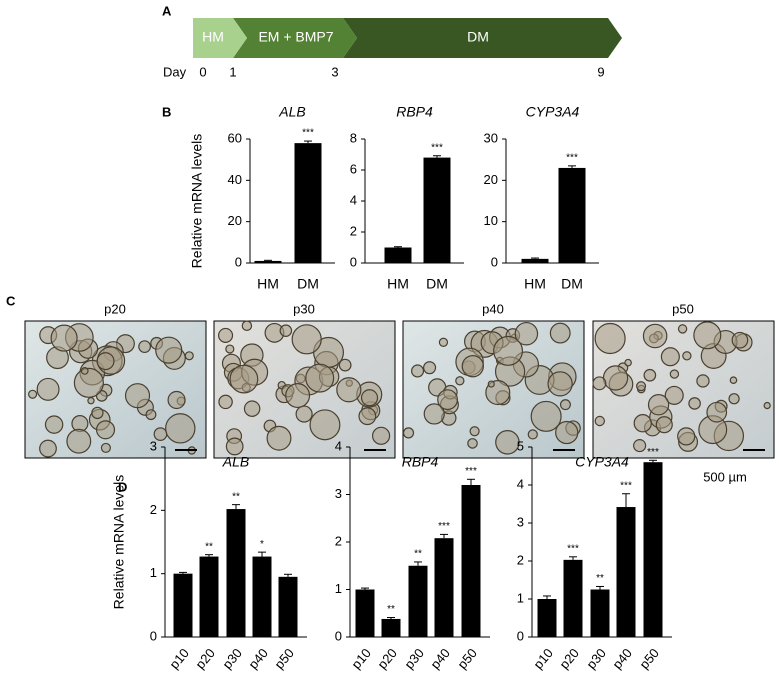 This screenshot has height=679, width=779. I want to click on y-tick-label: 6, so click(353, 168).